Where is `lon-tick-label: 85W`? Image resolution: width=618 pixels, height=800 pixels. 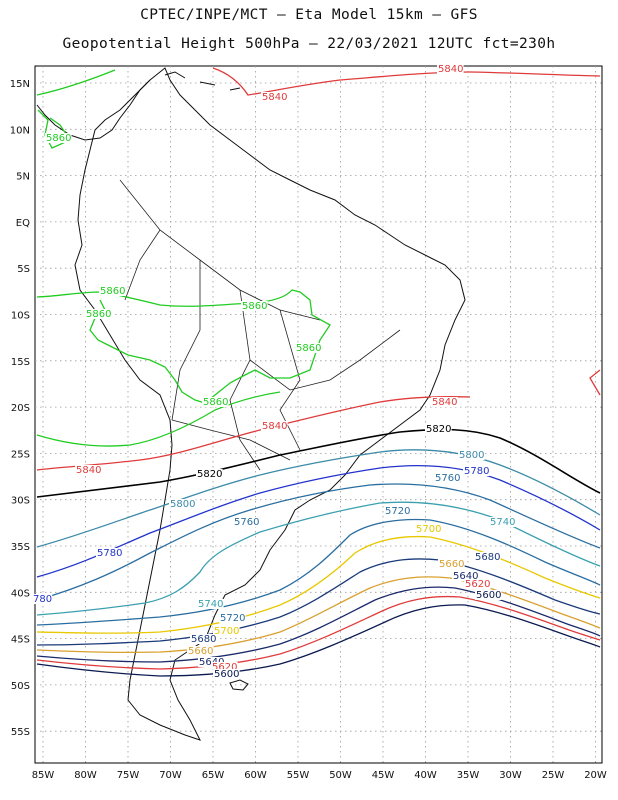
lon-tick-label: 85W is located at coordinates (43, 775).